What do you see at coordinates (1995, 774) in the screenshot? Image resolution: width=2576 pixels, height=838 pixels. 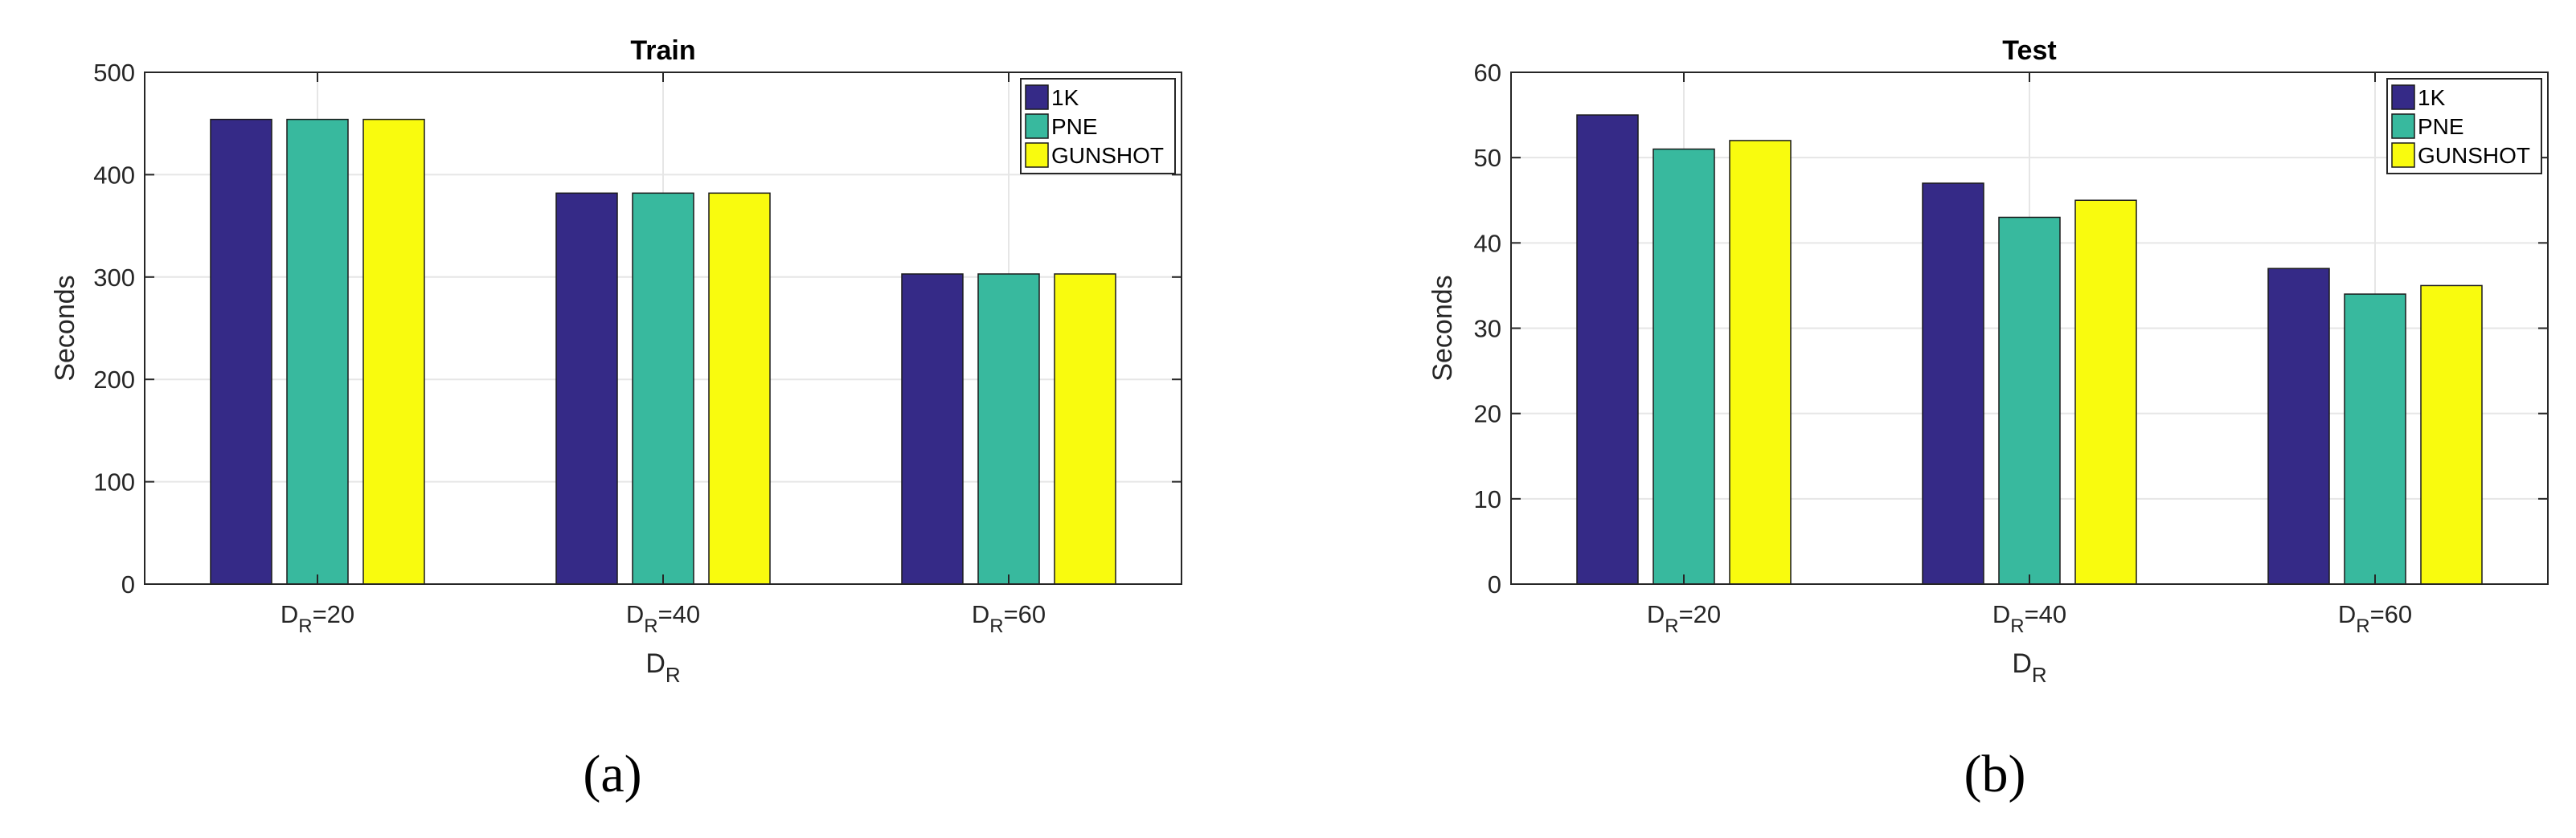 I see `panel-caption: (b)` at bounding box center [1995, 774].